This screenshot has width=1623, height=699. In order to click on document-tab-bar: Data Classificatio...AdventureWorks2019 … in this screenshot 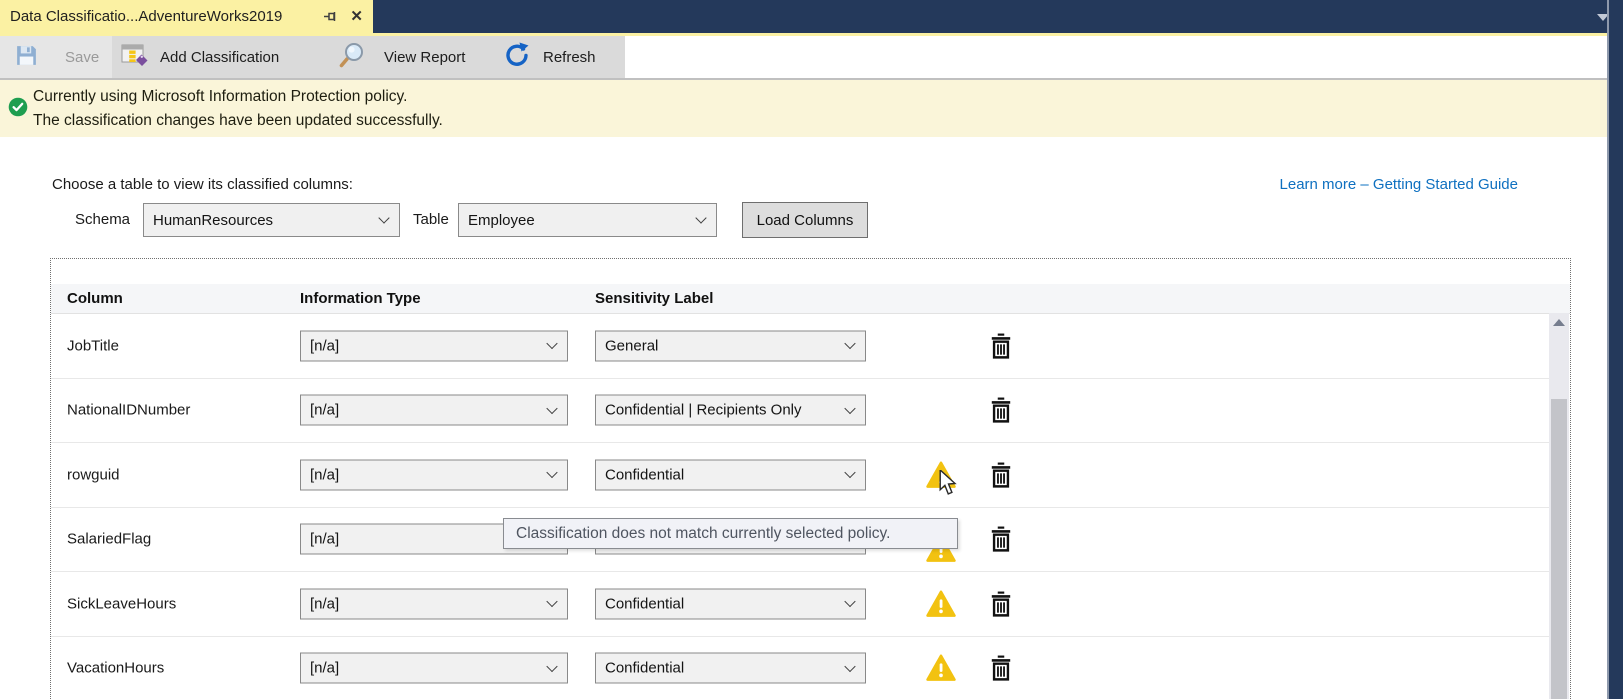, I will do `click(811, 16)`.